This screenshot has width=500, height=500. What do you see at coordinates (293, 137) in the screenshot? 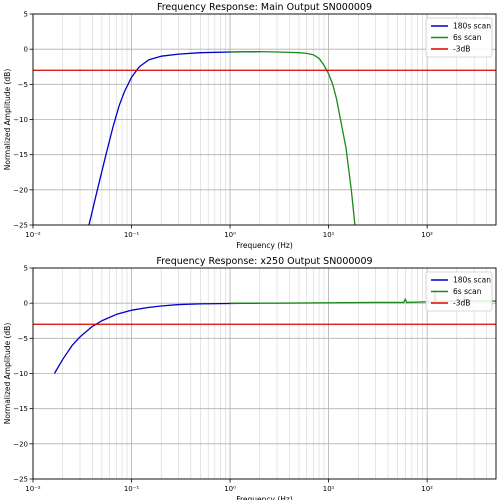
I see `series-line-6s-scan` at bounding box center [293, 137].